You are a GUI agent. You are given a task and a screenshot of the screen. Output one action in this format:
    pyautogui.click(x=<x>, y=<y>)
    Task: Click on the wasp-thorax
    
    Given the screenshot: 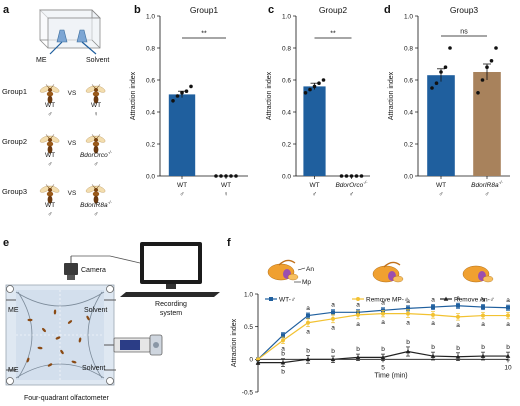 What is the action you would take?
    pyautogui.click(x=96, y=194)
    